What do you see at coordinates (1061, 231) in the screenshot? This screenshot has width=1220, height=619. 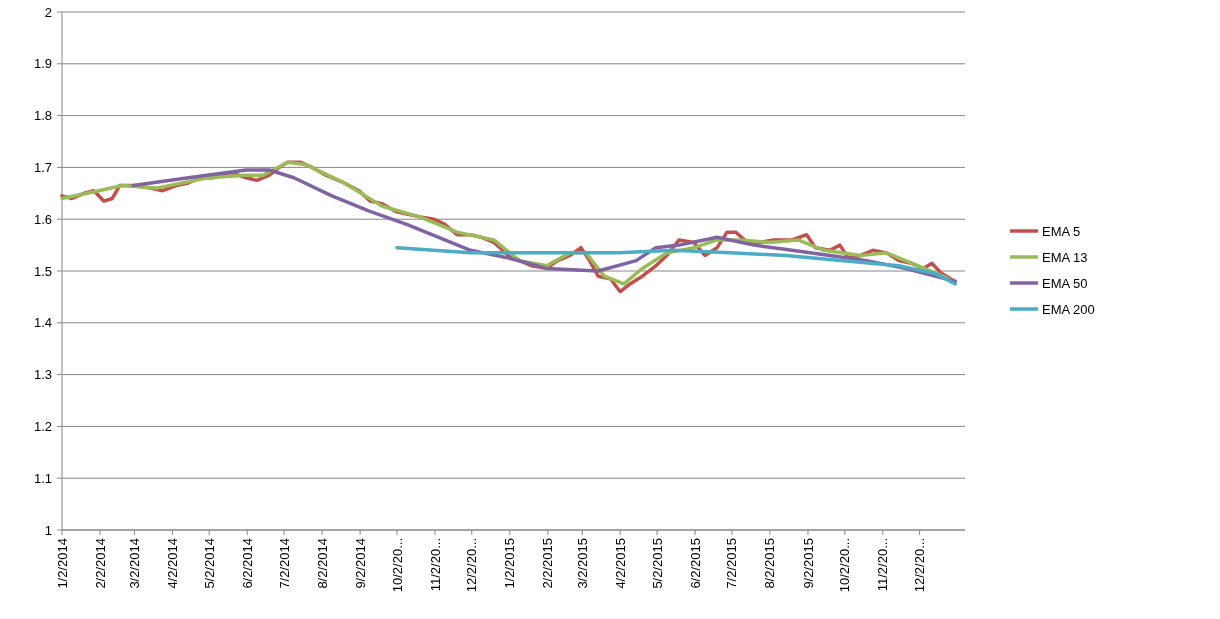 I see `legend-label: EMA 5` at bounding box center [1061, 231].